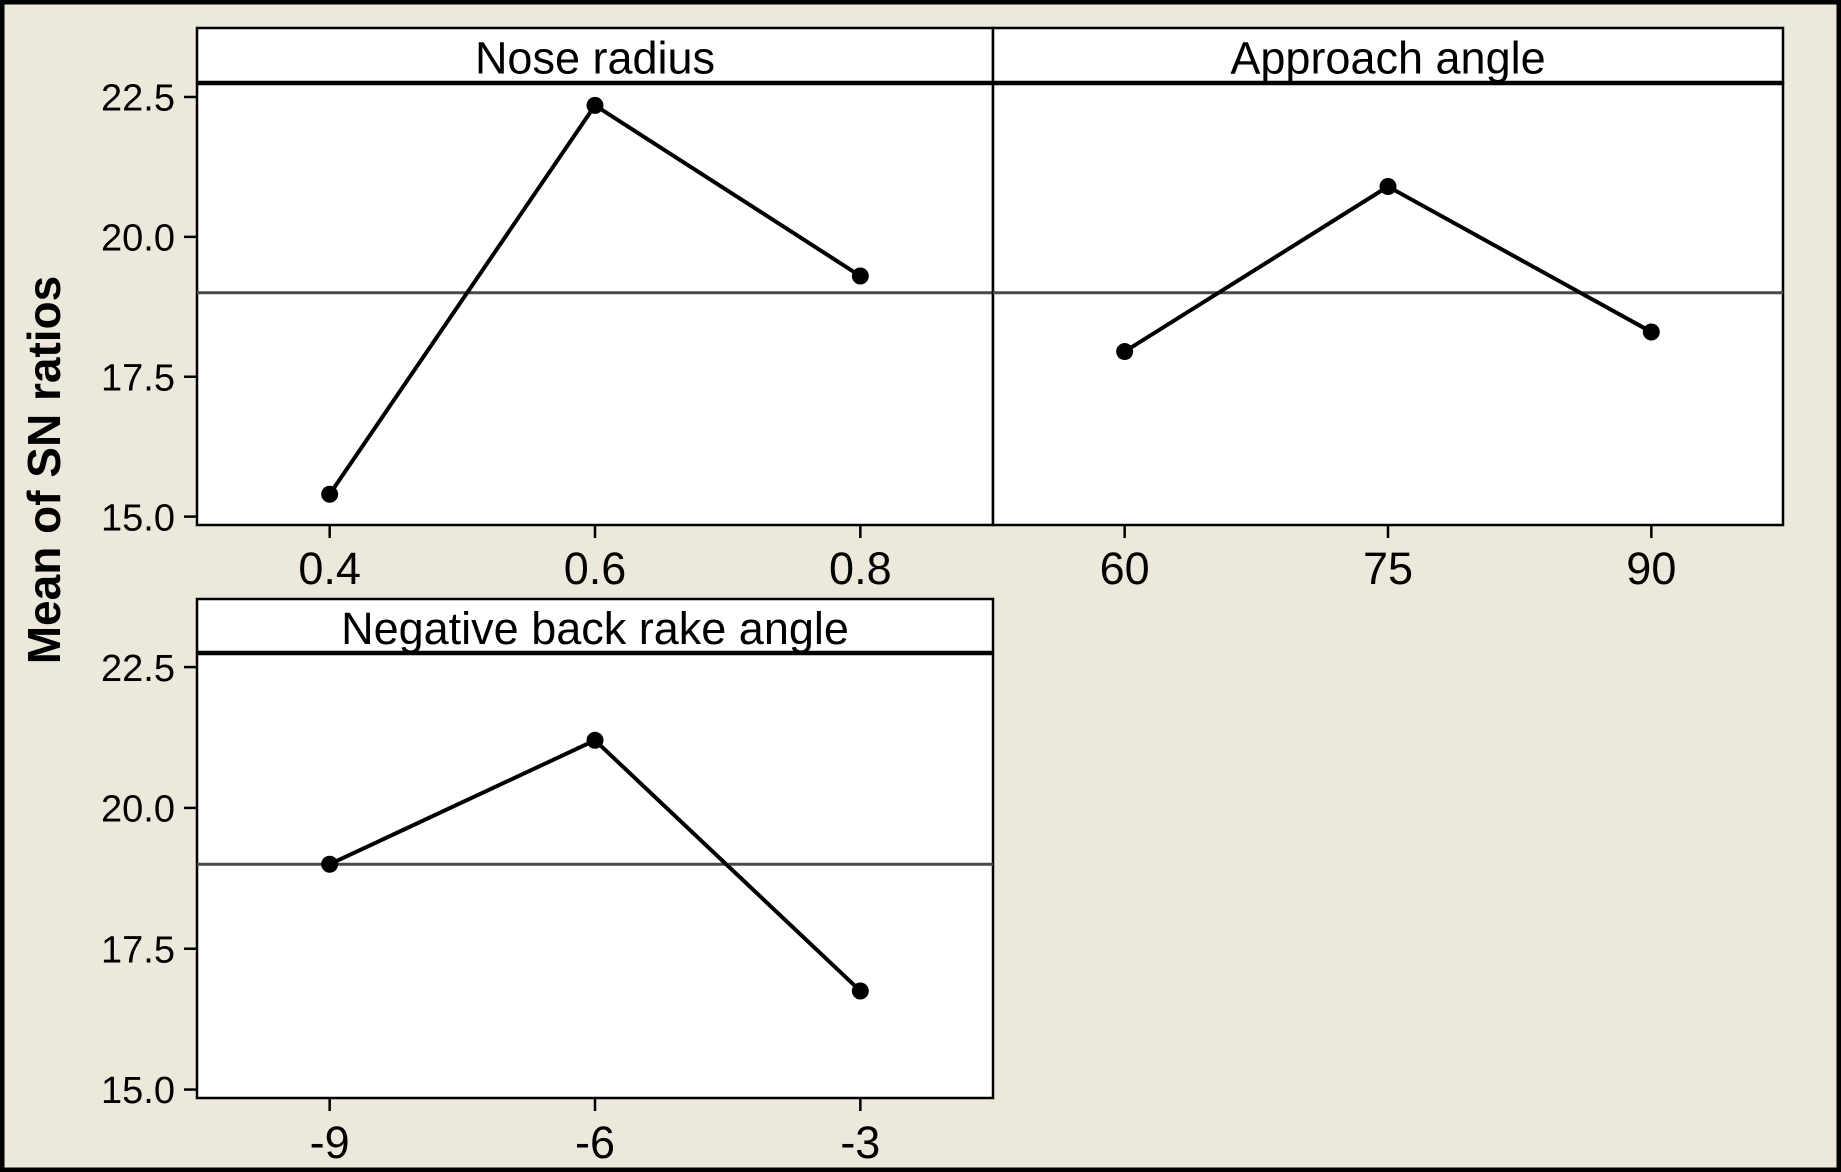 The image size is (1841, 1172). What do you see at coordinates (595, 568) in the screenshot?
I see `x-tick-label: 0.6` at bounding box center [595, 568].